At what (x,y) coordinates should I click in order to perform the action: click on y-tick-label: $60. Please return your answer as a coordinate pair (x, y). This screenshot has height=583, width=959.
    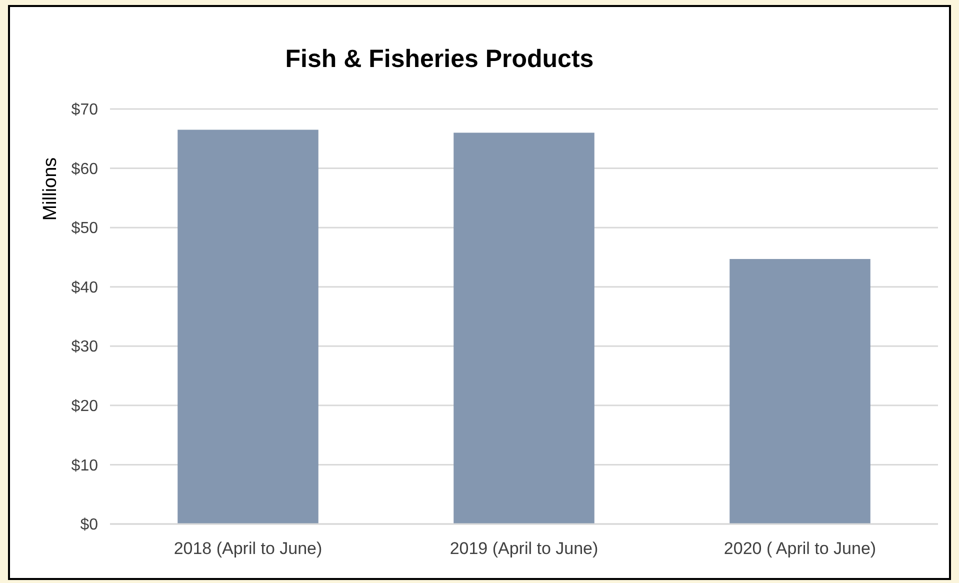
    Looking at the image, I should click on (84, 169).